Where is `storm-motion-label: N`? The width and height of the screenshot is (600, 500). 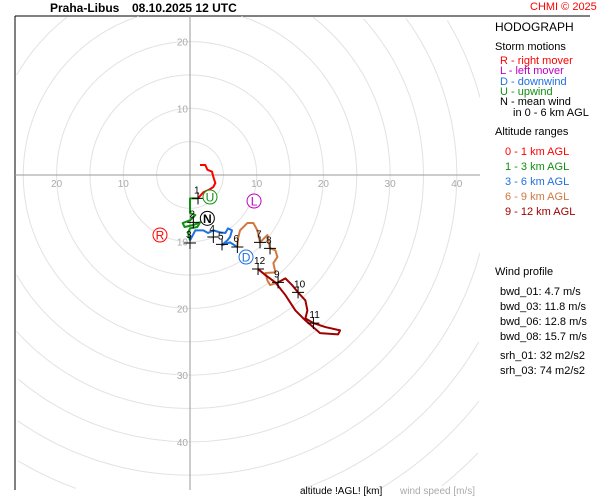 storm-motion-label: N is located at coordinates (207, 219).